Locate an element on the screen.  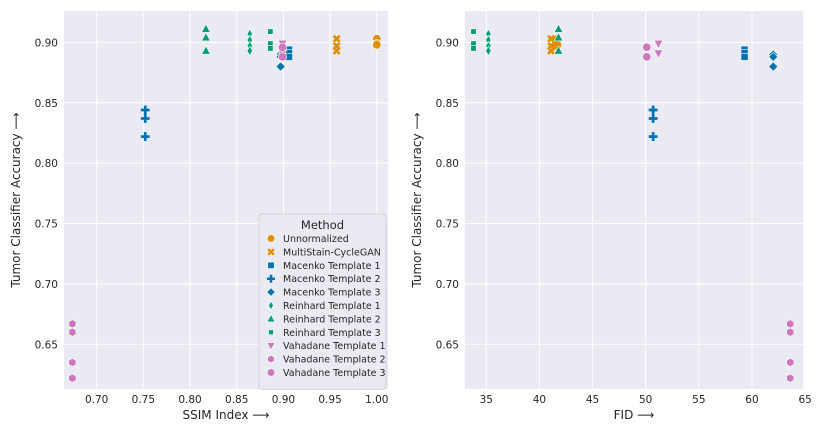
x-tick-label: 0.95 is located at coordinates (329, 400).